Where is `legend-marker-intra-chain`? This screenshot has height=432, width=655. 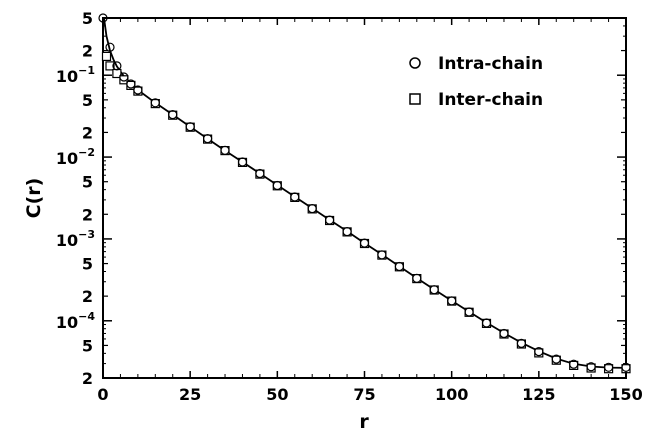 legend-marker-intra-chain is located at coordinates (415, 63).